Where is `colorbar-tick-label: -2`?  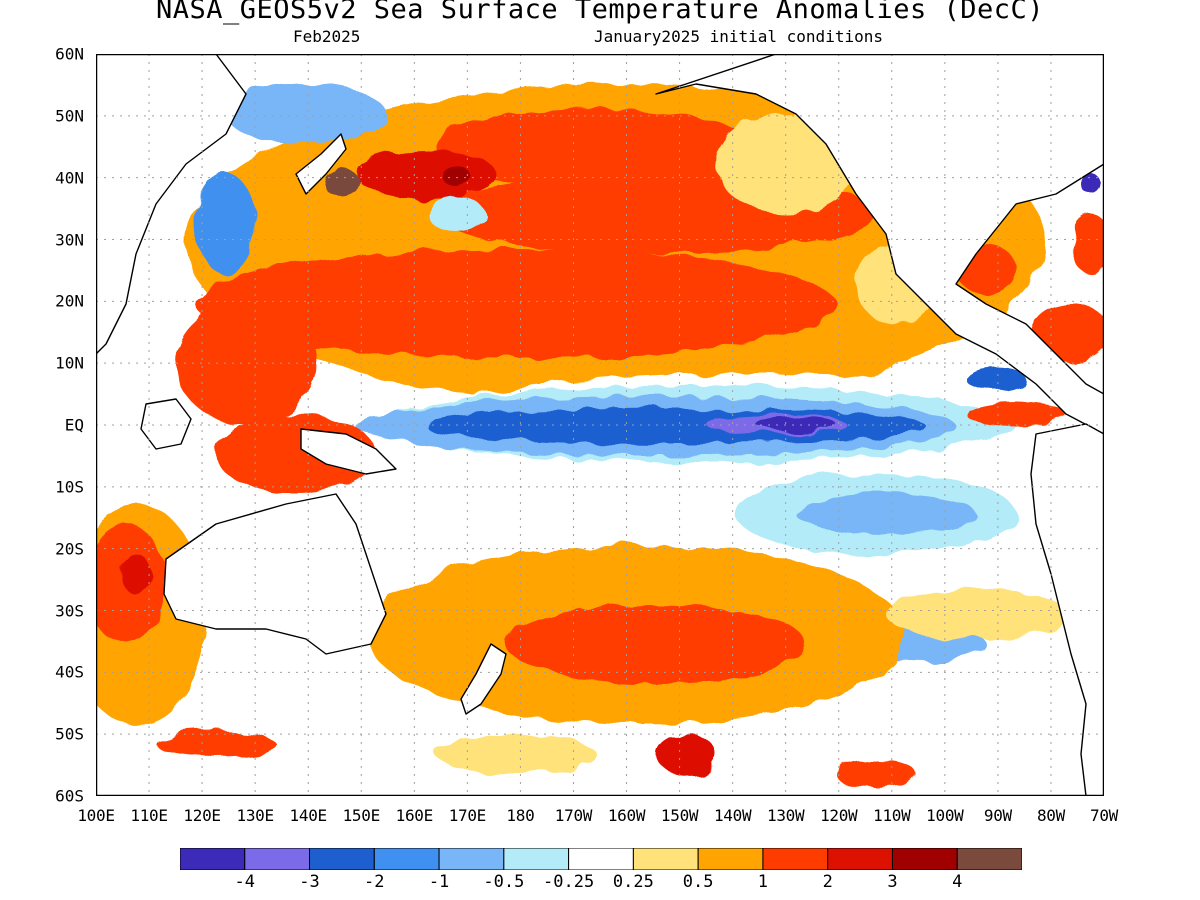
colorbar-tick-label: -2 is located at coordinates (374, 882).